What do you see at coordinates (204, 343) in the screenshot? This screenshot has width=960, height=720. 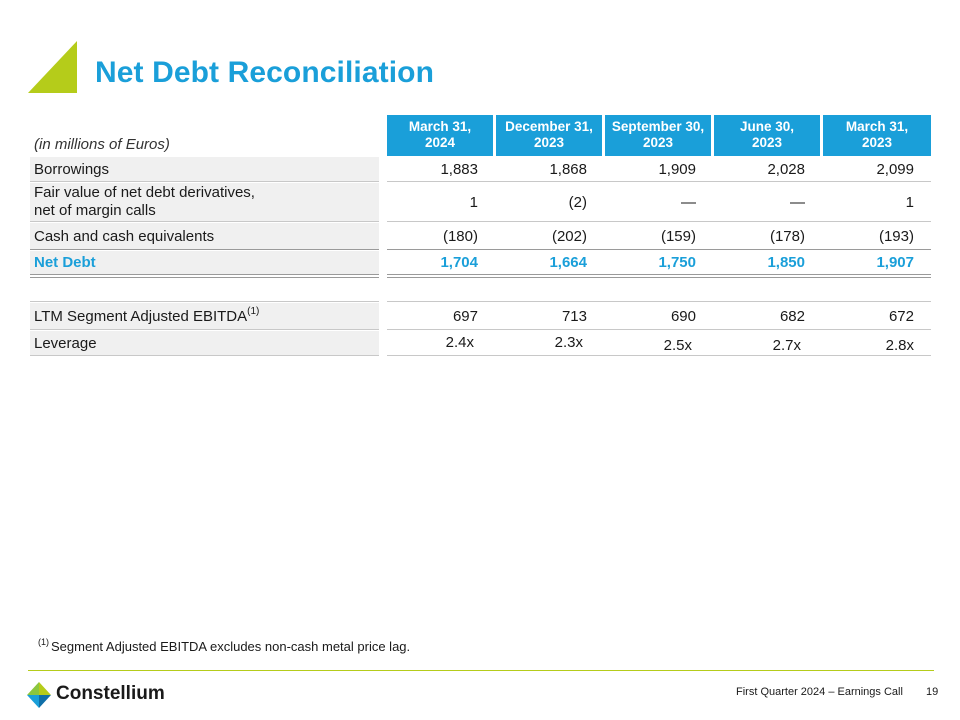 I see `row-label-leverage: Leverage` at bounding box center [204, 343].